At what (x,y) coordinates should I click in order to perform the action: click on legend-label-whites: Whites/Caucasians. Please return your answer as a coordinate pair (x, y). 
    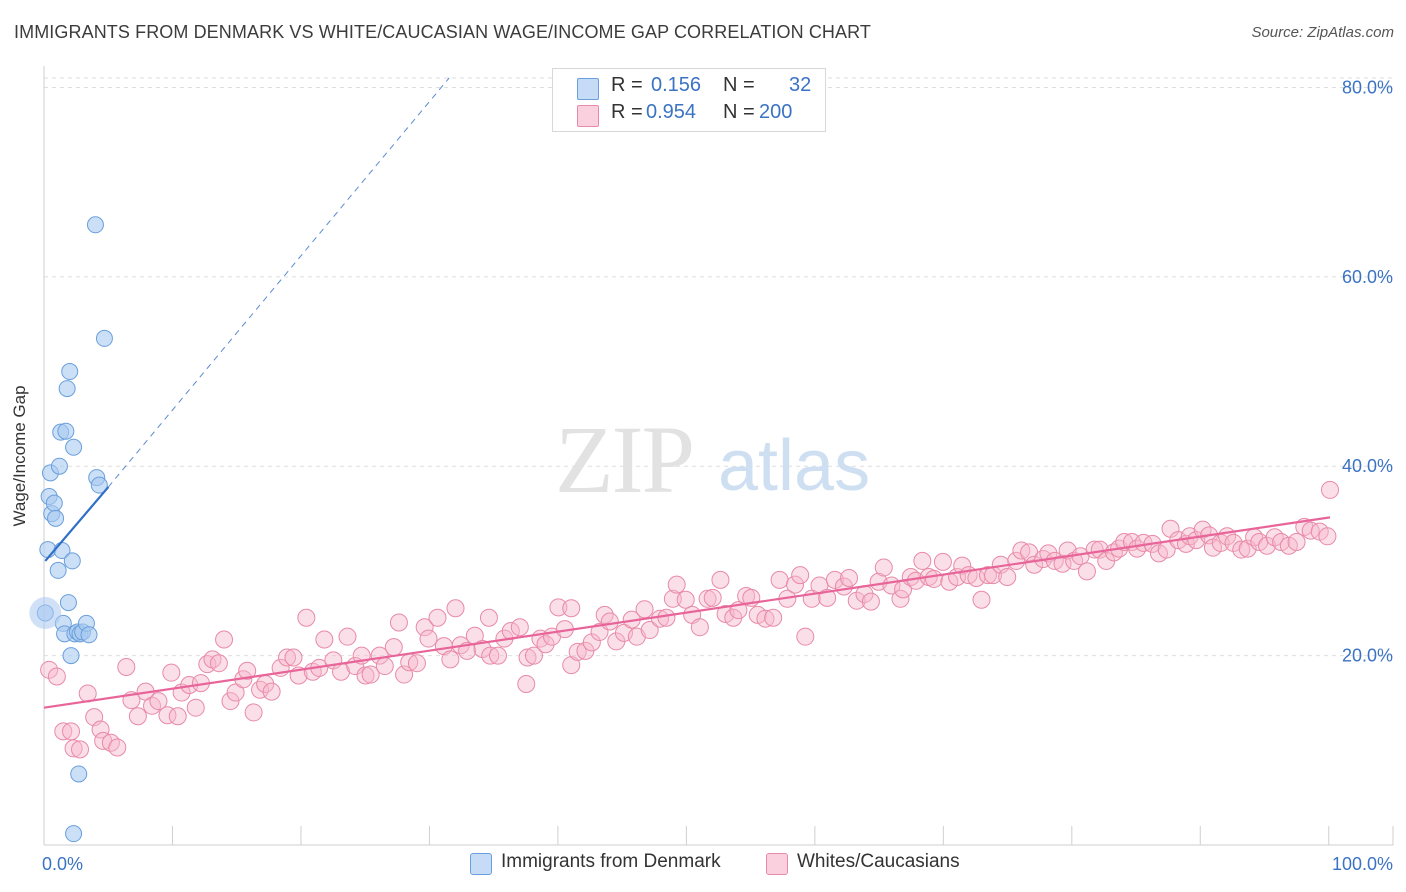
    Looking at the image, I should click on (878, 861).